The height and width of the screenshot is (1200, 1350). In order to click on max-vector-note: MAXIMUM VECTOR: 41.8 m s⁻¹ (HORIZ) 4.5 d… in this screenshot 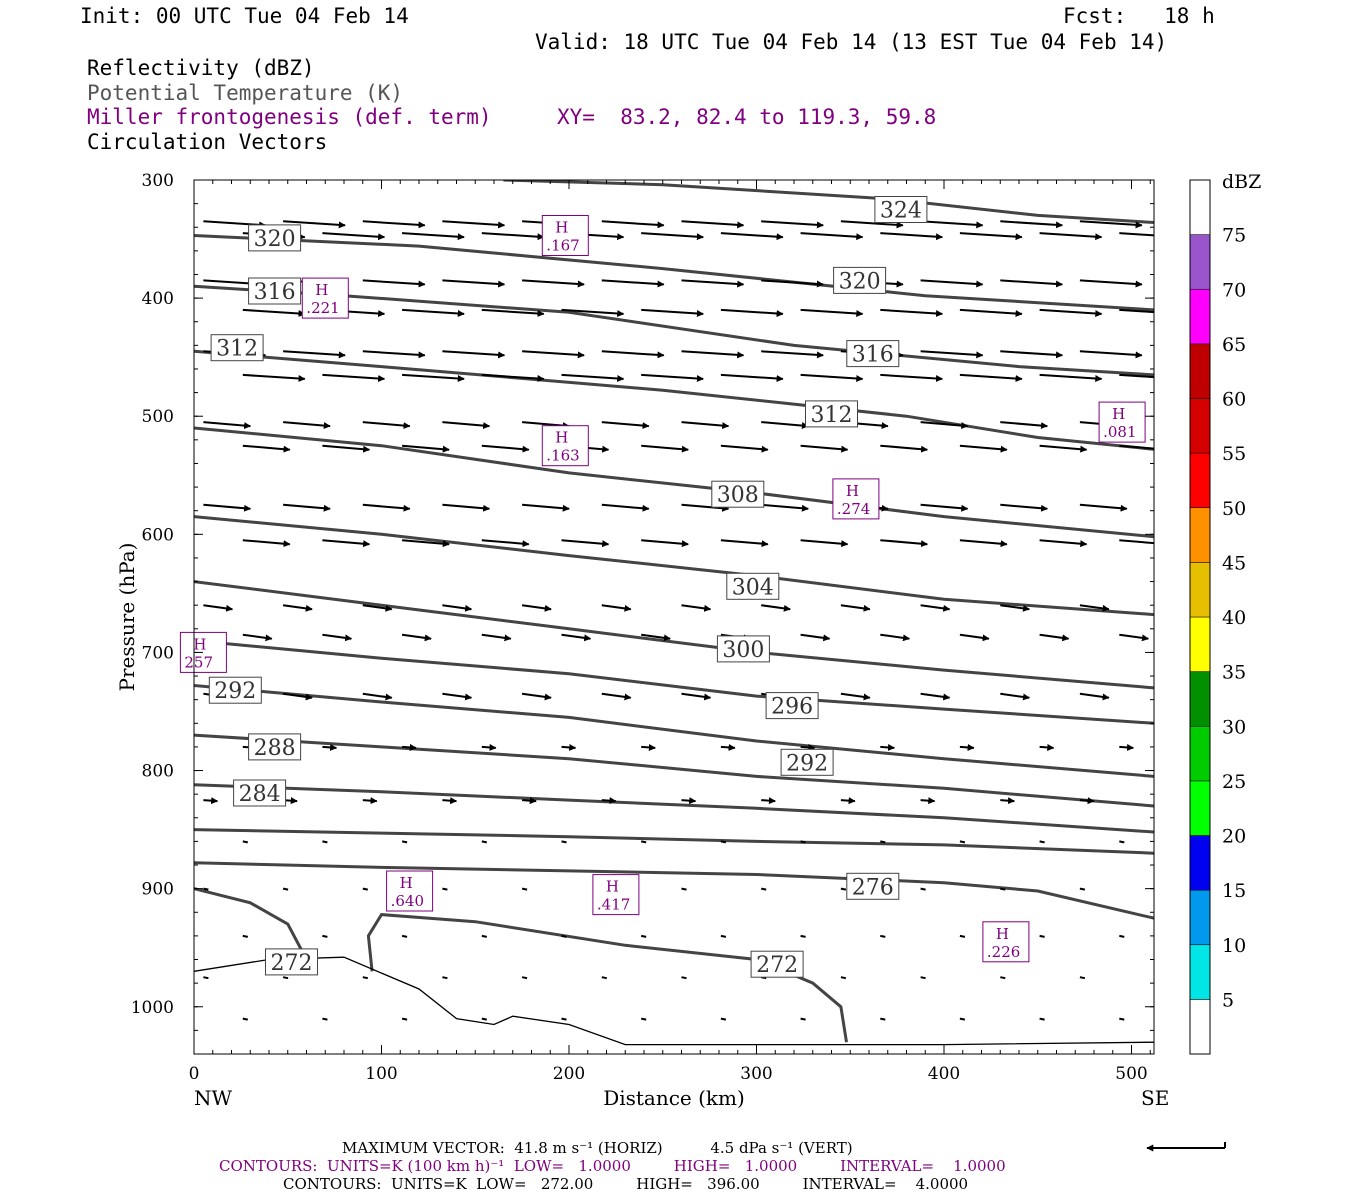, I will do `click(597, 1148)`.